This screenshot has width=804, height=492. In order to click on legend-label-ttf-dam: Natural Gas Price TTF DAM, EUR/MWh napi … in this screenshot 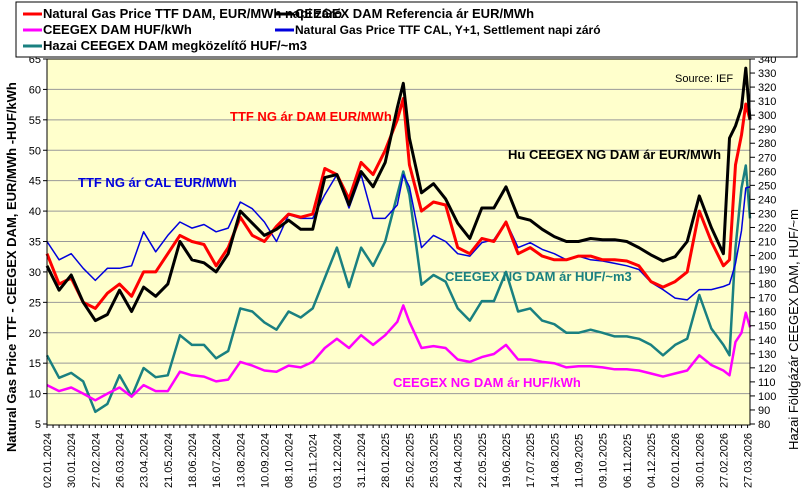, I will do `click(192, 13)`.